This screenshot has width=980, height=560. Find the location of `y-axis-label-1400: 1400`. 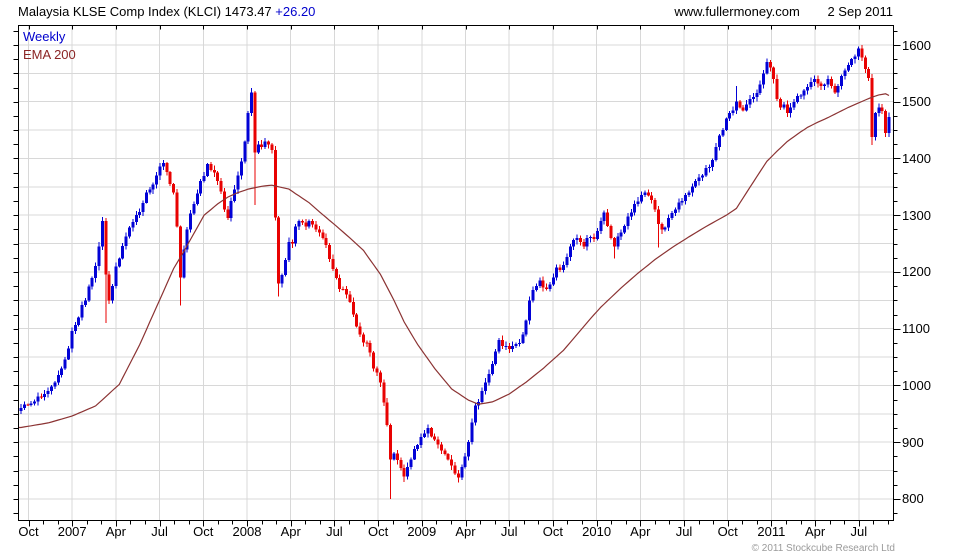

y-axis-label-1400: 1400 is located at coordinates (916, 158).